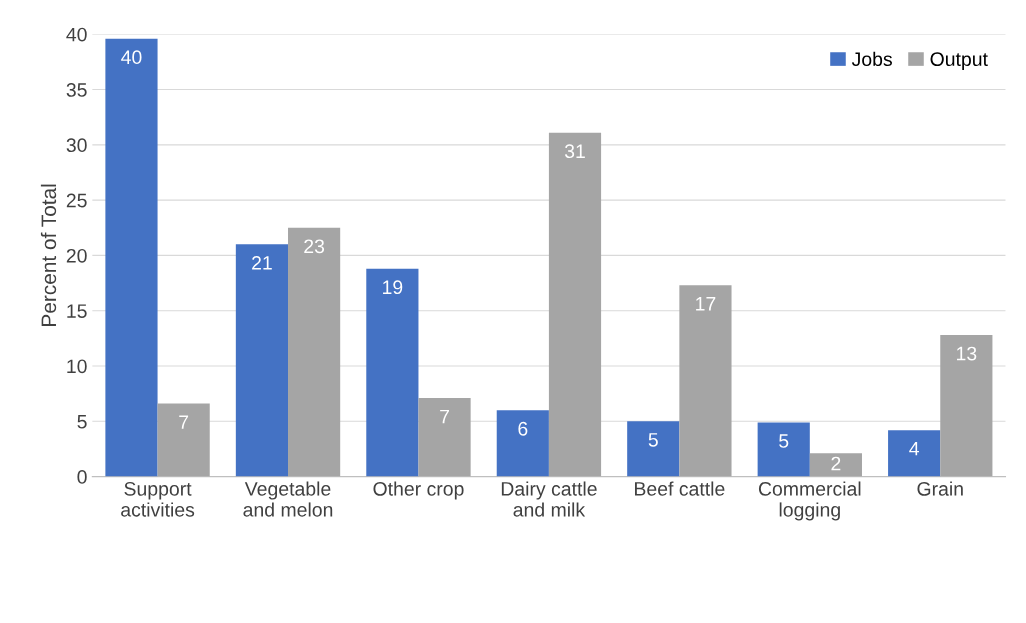 This screenshot has width=1026, height=623. Describe the element at coordinates (418, 490) in the screenshot. I see `x-tick-label: Other crop` at that location.